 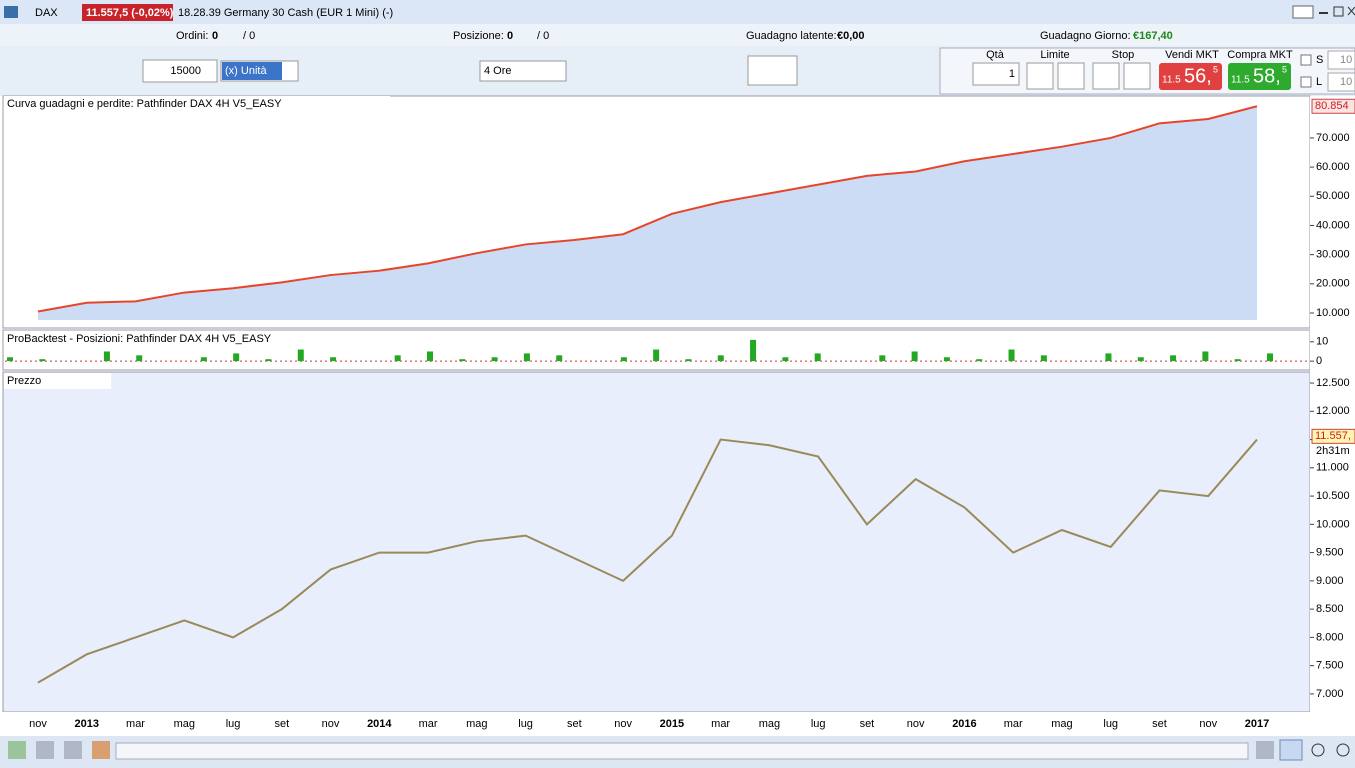 I want to click on zoom-in, so click(x=1343, y=750).